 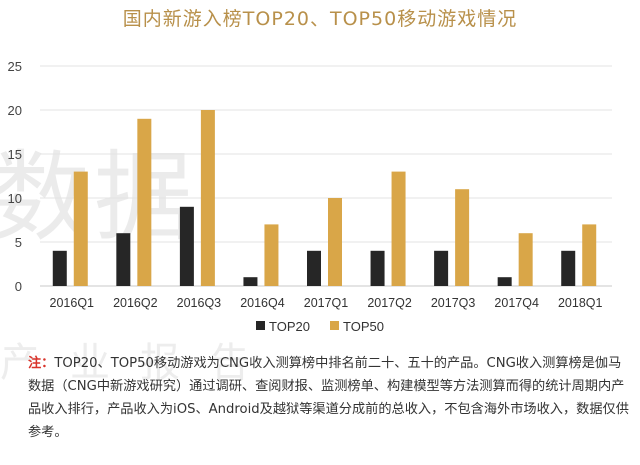 I want to click on bar-top20-2016q4, so click(x=250, y=281).